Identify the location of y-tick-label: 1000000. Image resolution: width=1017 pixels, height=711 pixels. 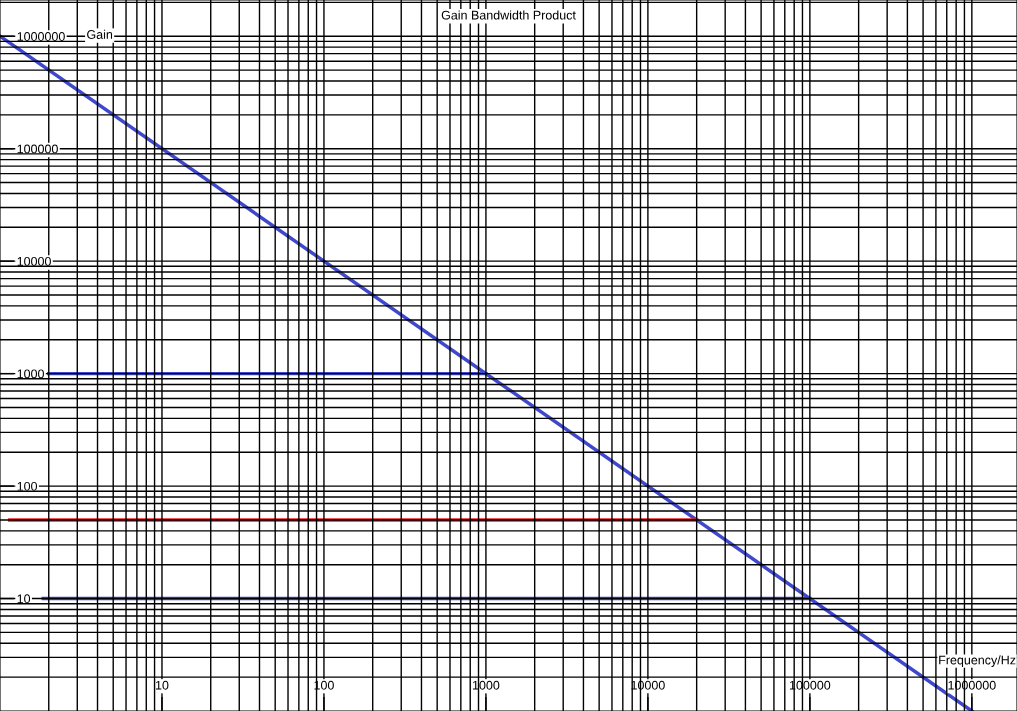
(41, 36).